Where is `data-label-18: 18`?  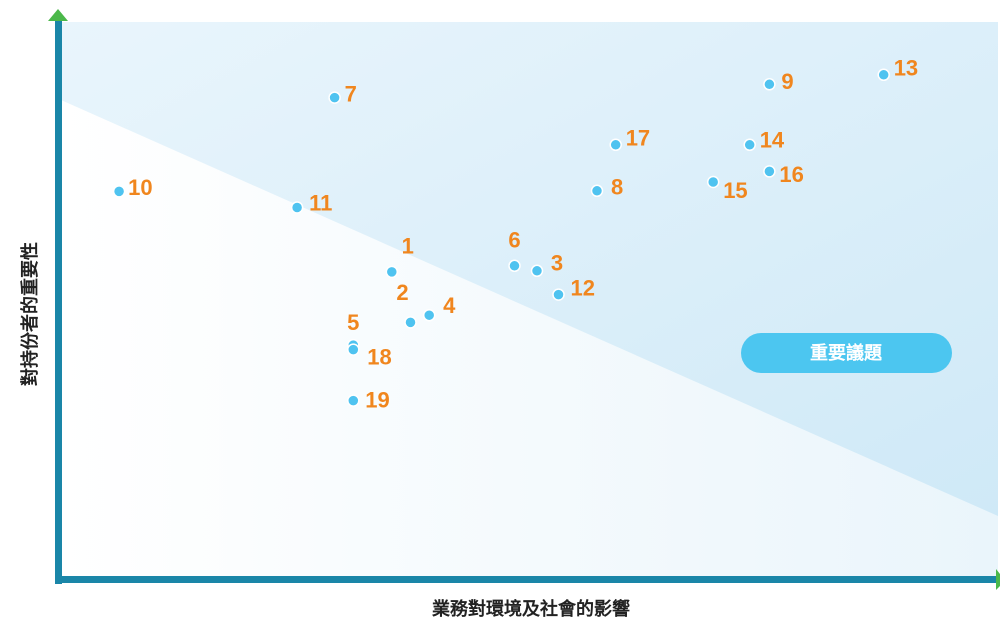 data-label-18: 18 is located at coordinates (379, 356).